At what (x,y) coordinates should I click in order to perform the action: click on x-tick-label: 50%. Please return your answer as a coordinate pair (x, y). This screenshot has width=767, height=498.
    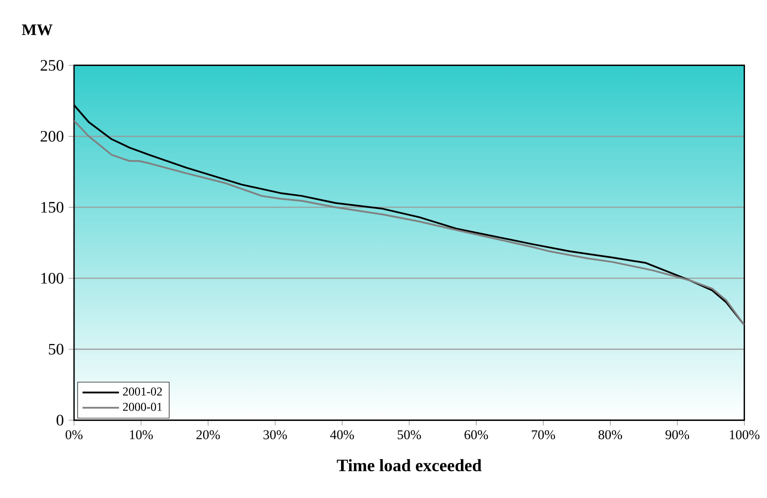
    Looking at the image, I should click on (409, 435).